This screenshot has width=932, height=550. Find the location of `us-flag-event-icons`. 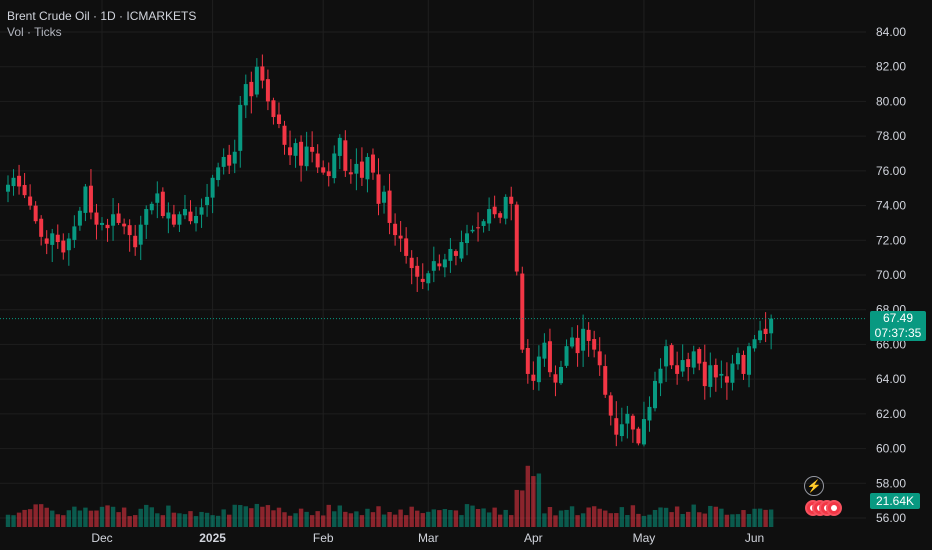

us-flag-event-icons is located at coordinates (825, 510).